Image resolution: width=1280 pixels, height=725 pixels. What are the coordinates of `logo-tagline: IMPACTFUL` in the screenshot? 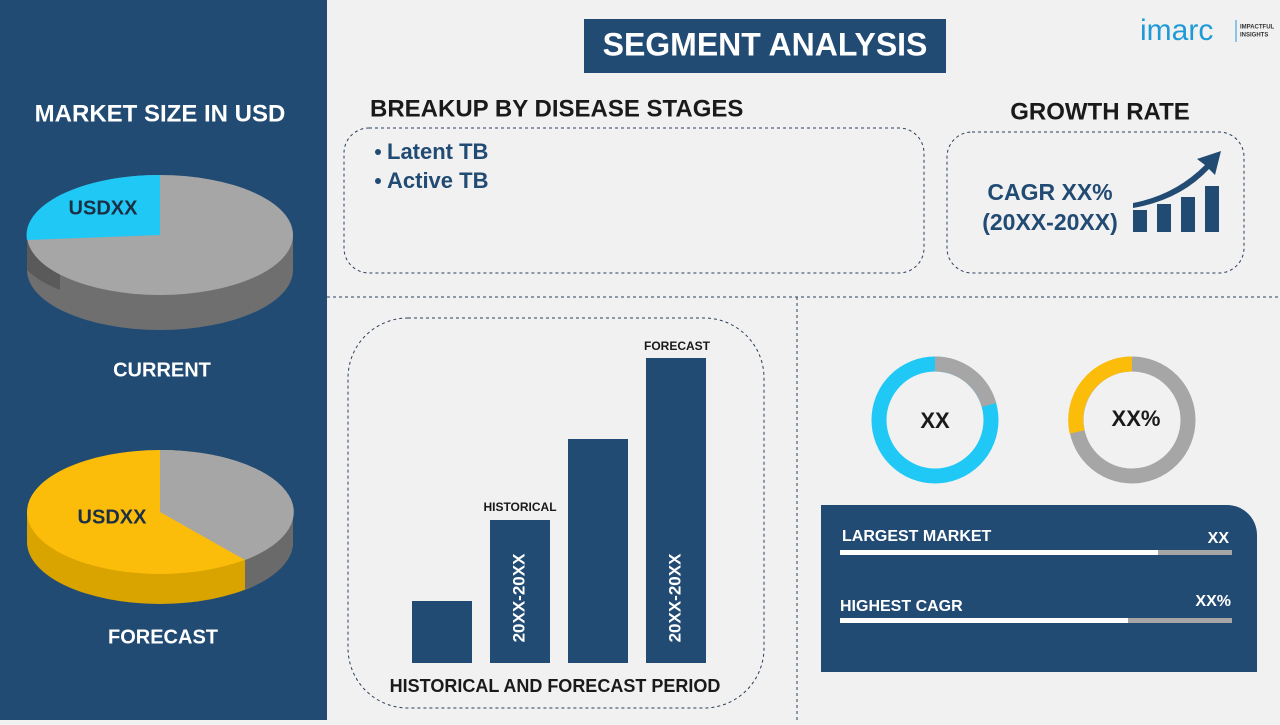 It's located at (1257, 28).